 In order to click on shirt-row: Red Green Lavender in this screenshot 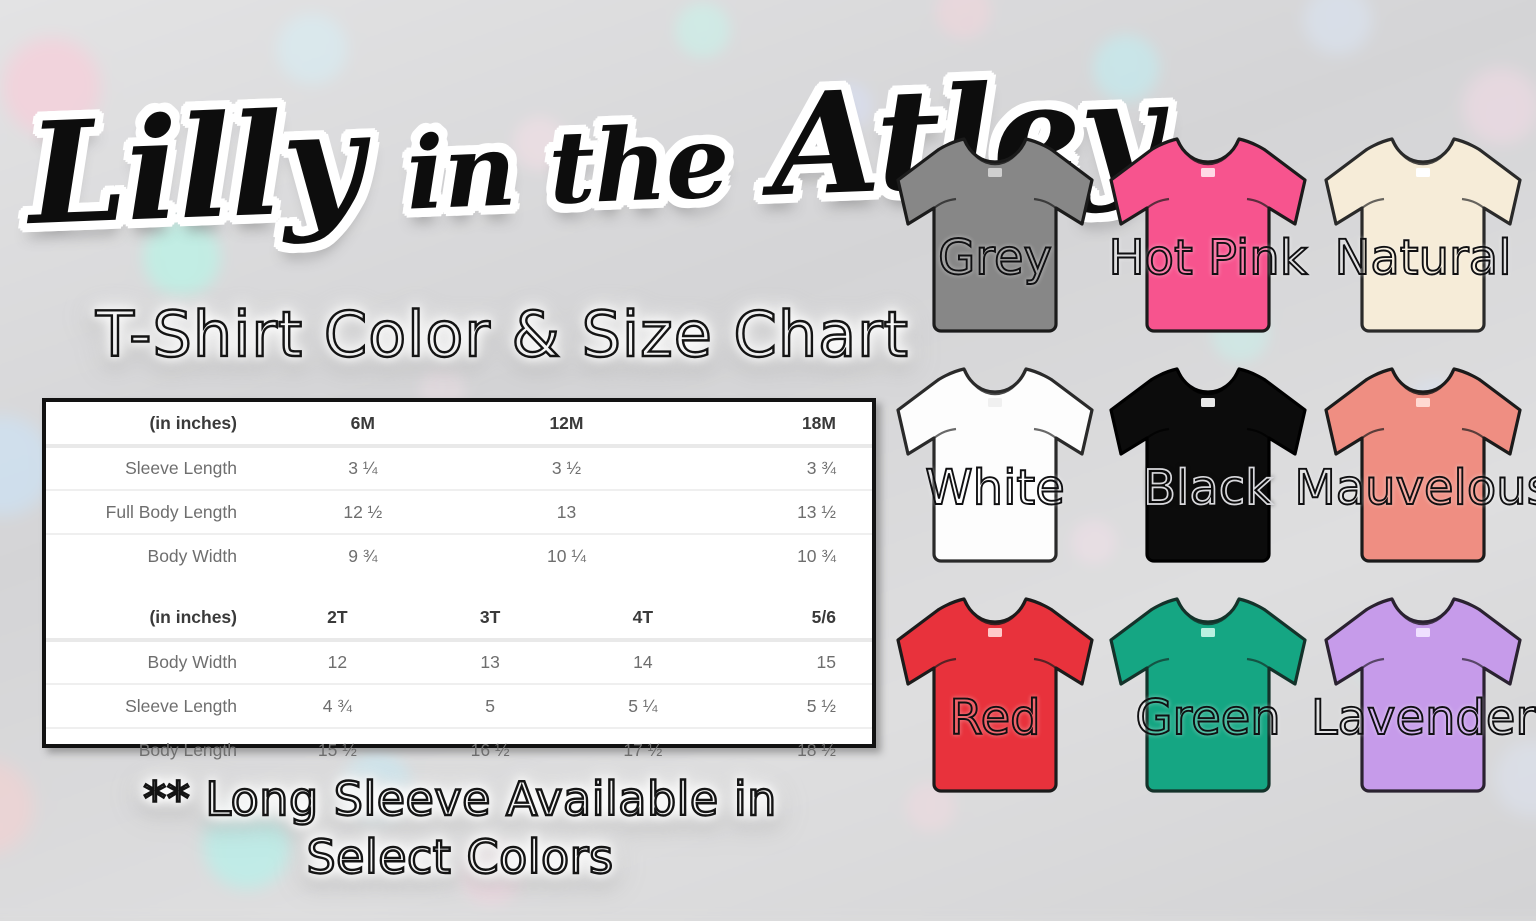, I will do `click(1210, 703)`.